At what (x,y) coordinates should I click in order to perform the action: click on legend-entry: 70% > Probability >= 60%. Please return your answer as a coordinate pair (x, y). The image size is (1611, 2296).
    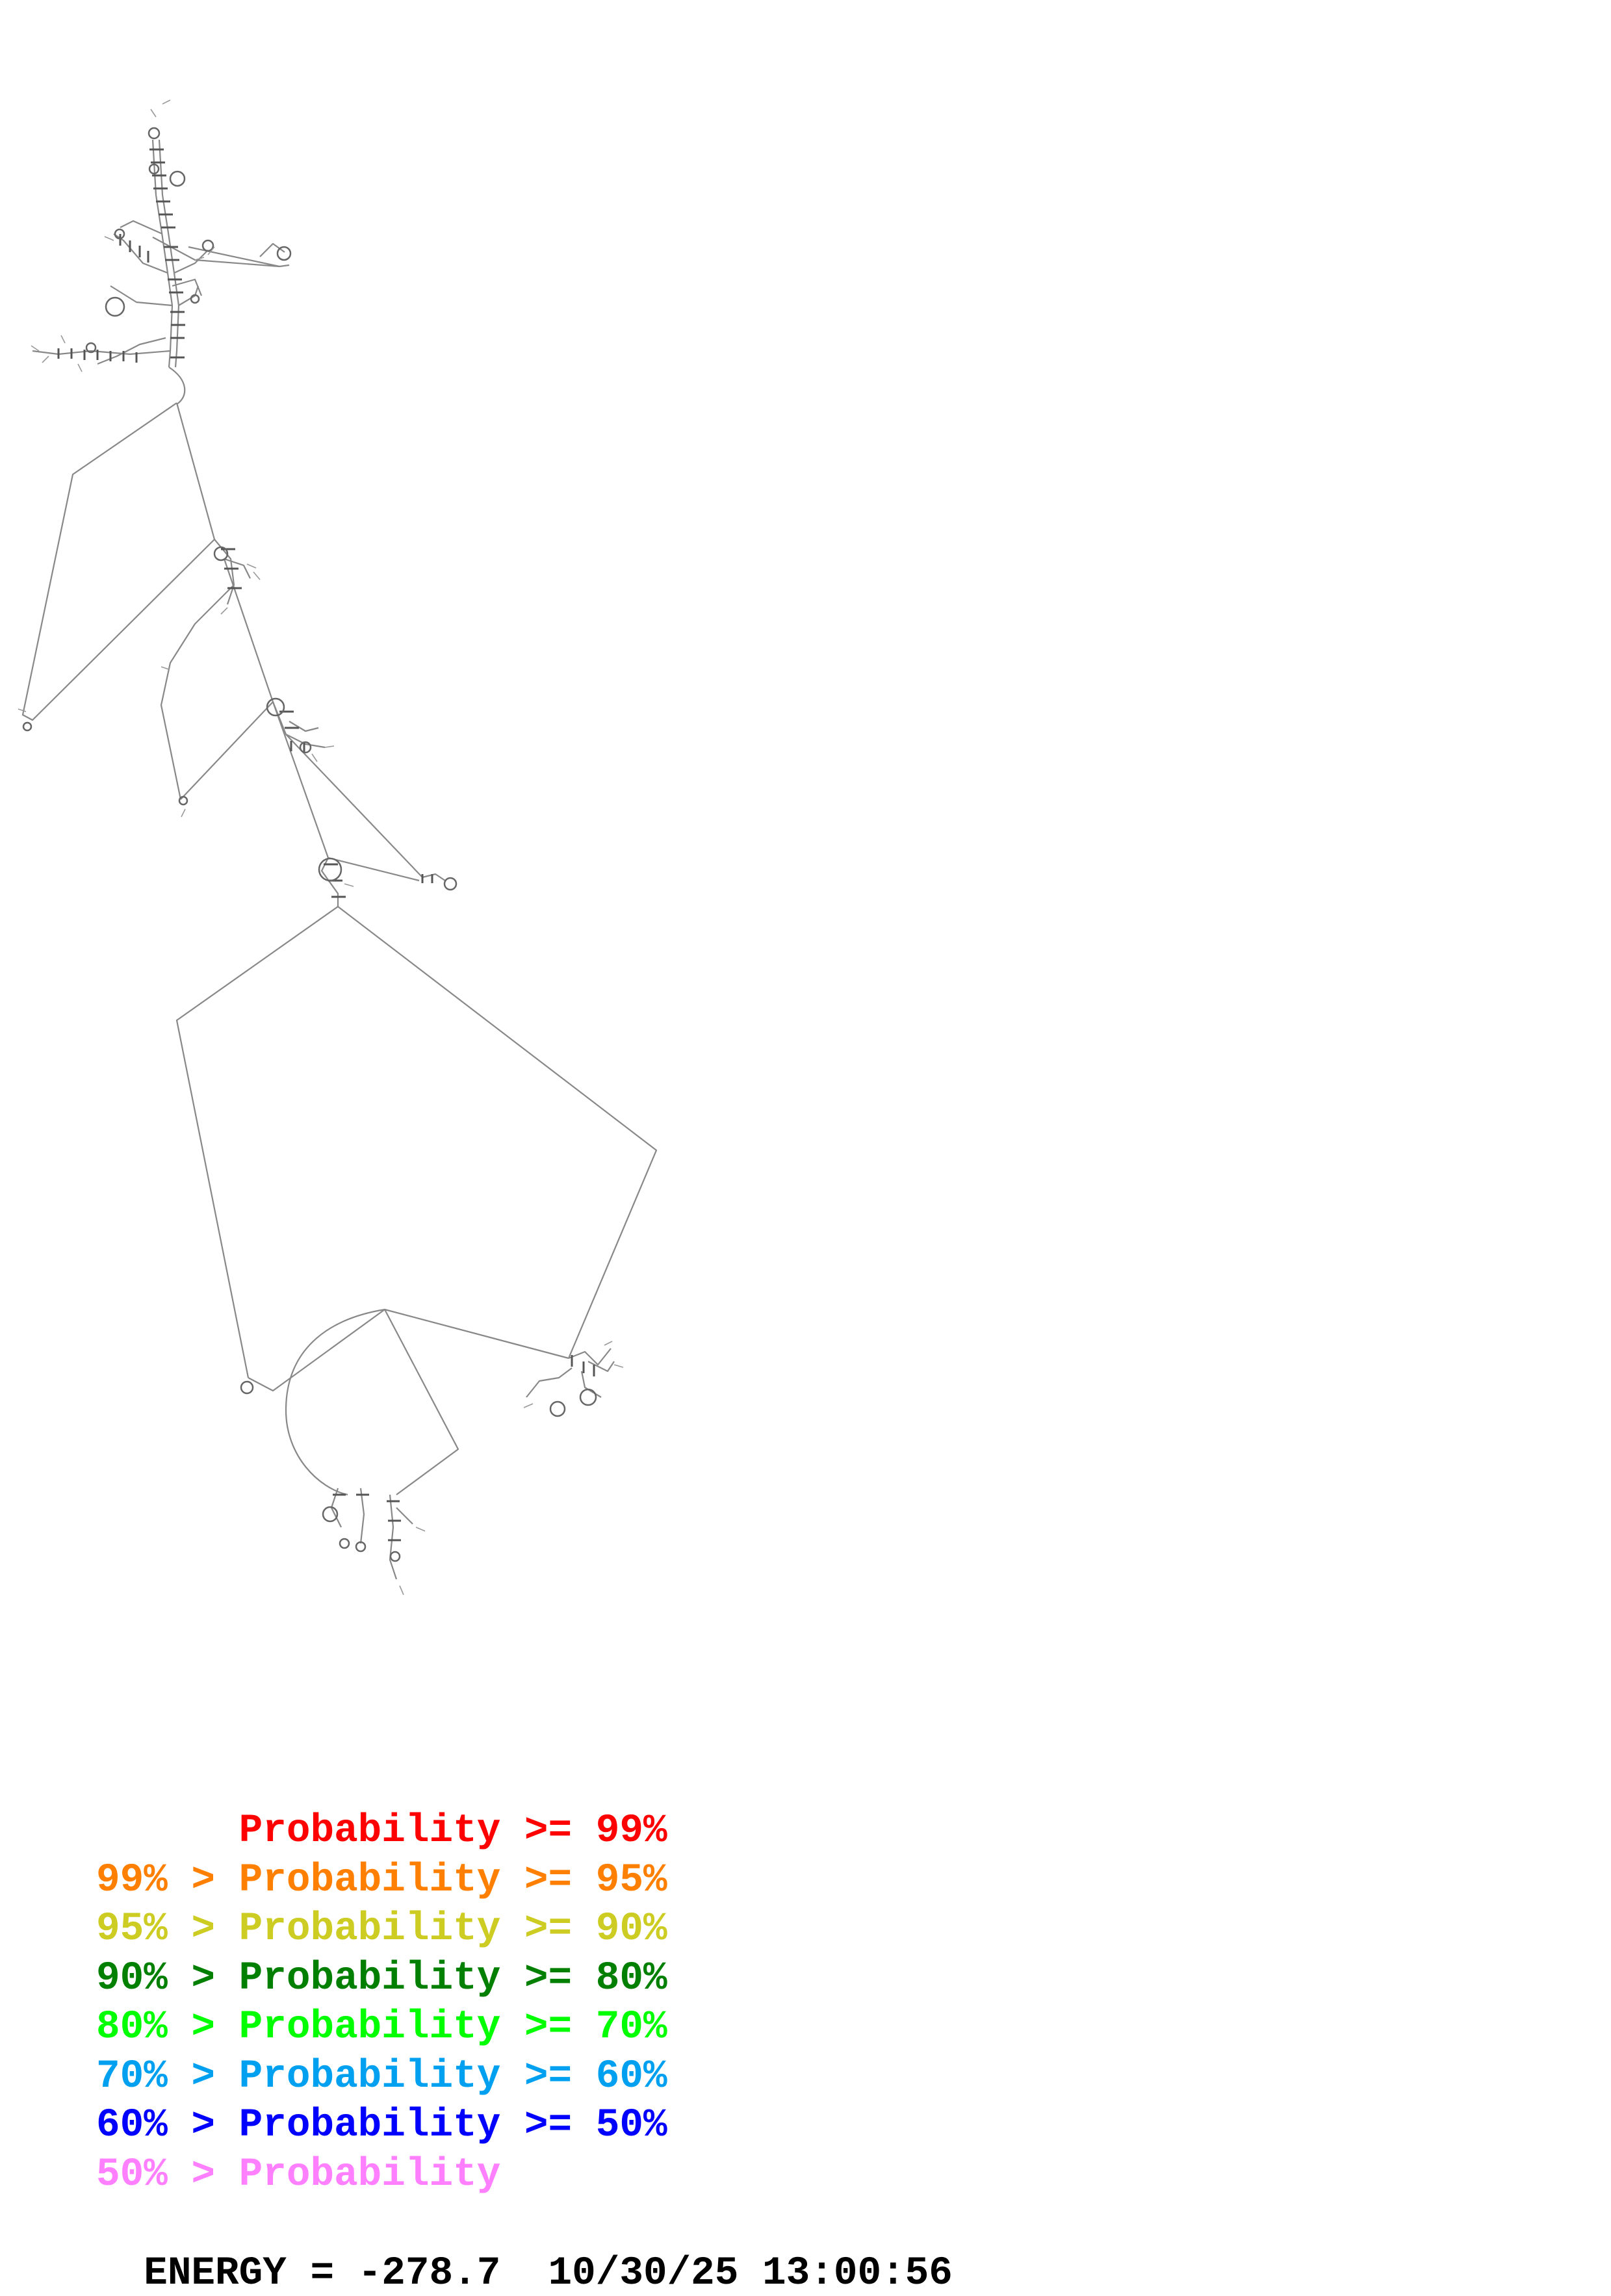
    Looking at the image, I should click on (382, 2077).